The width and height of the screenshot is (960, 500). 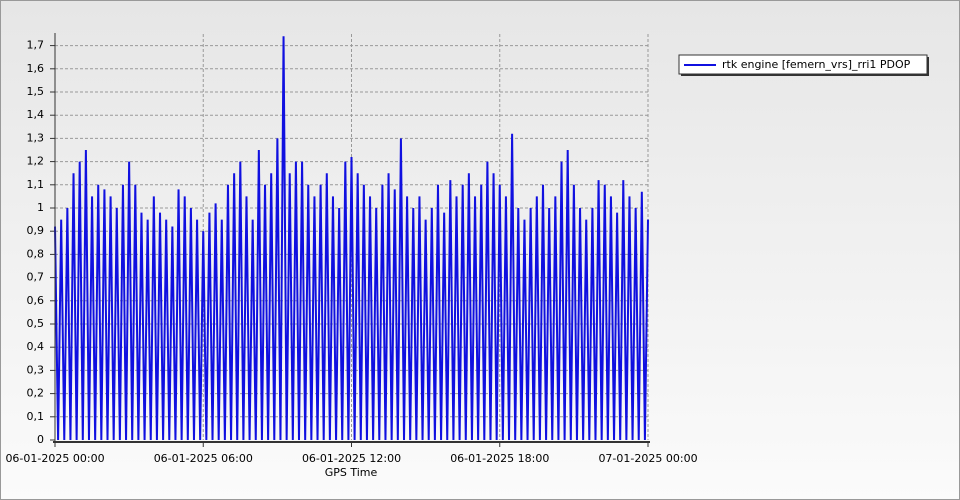 I want to click on x-tick-label: 06-01-2025 18:00, so click(x=499, y=458).